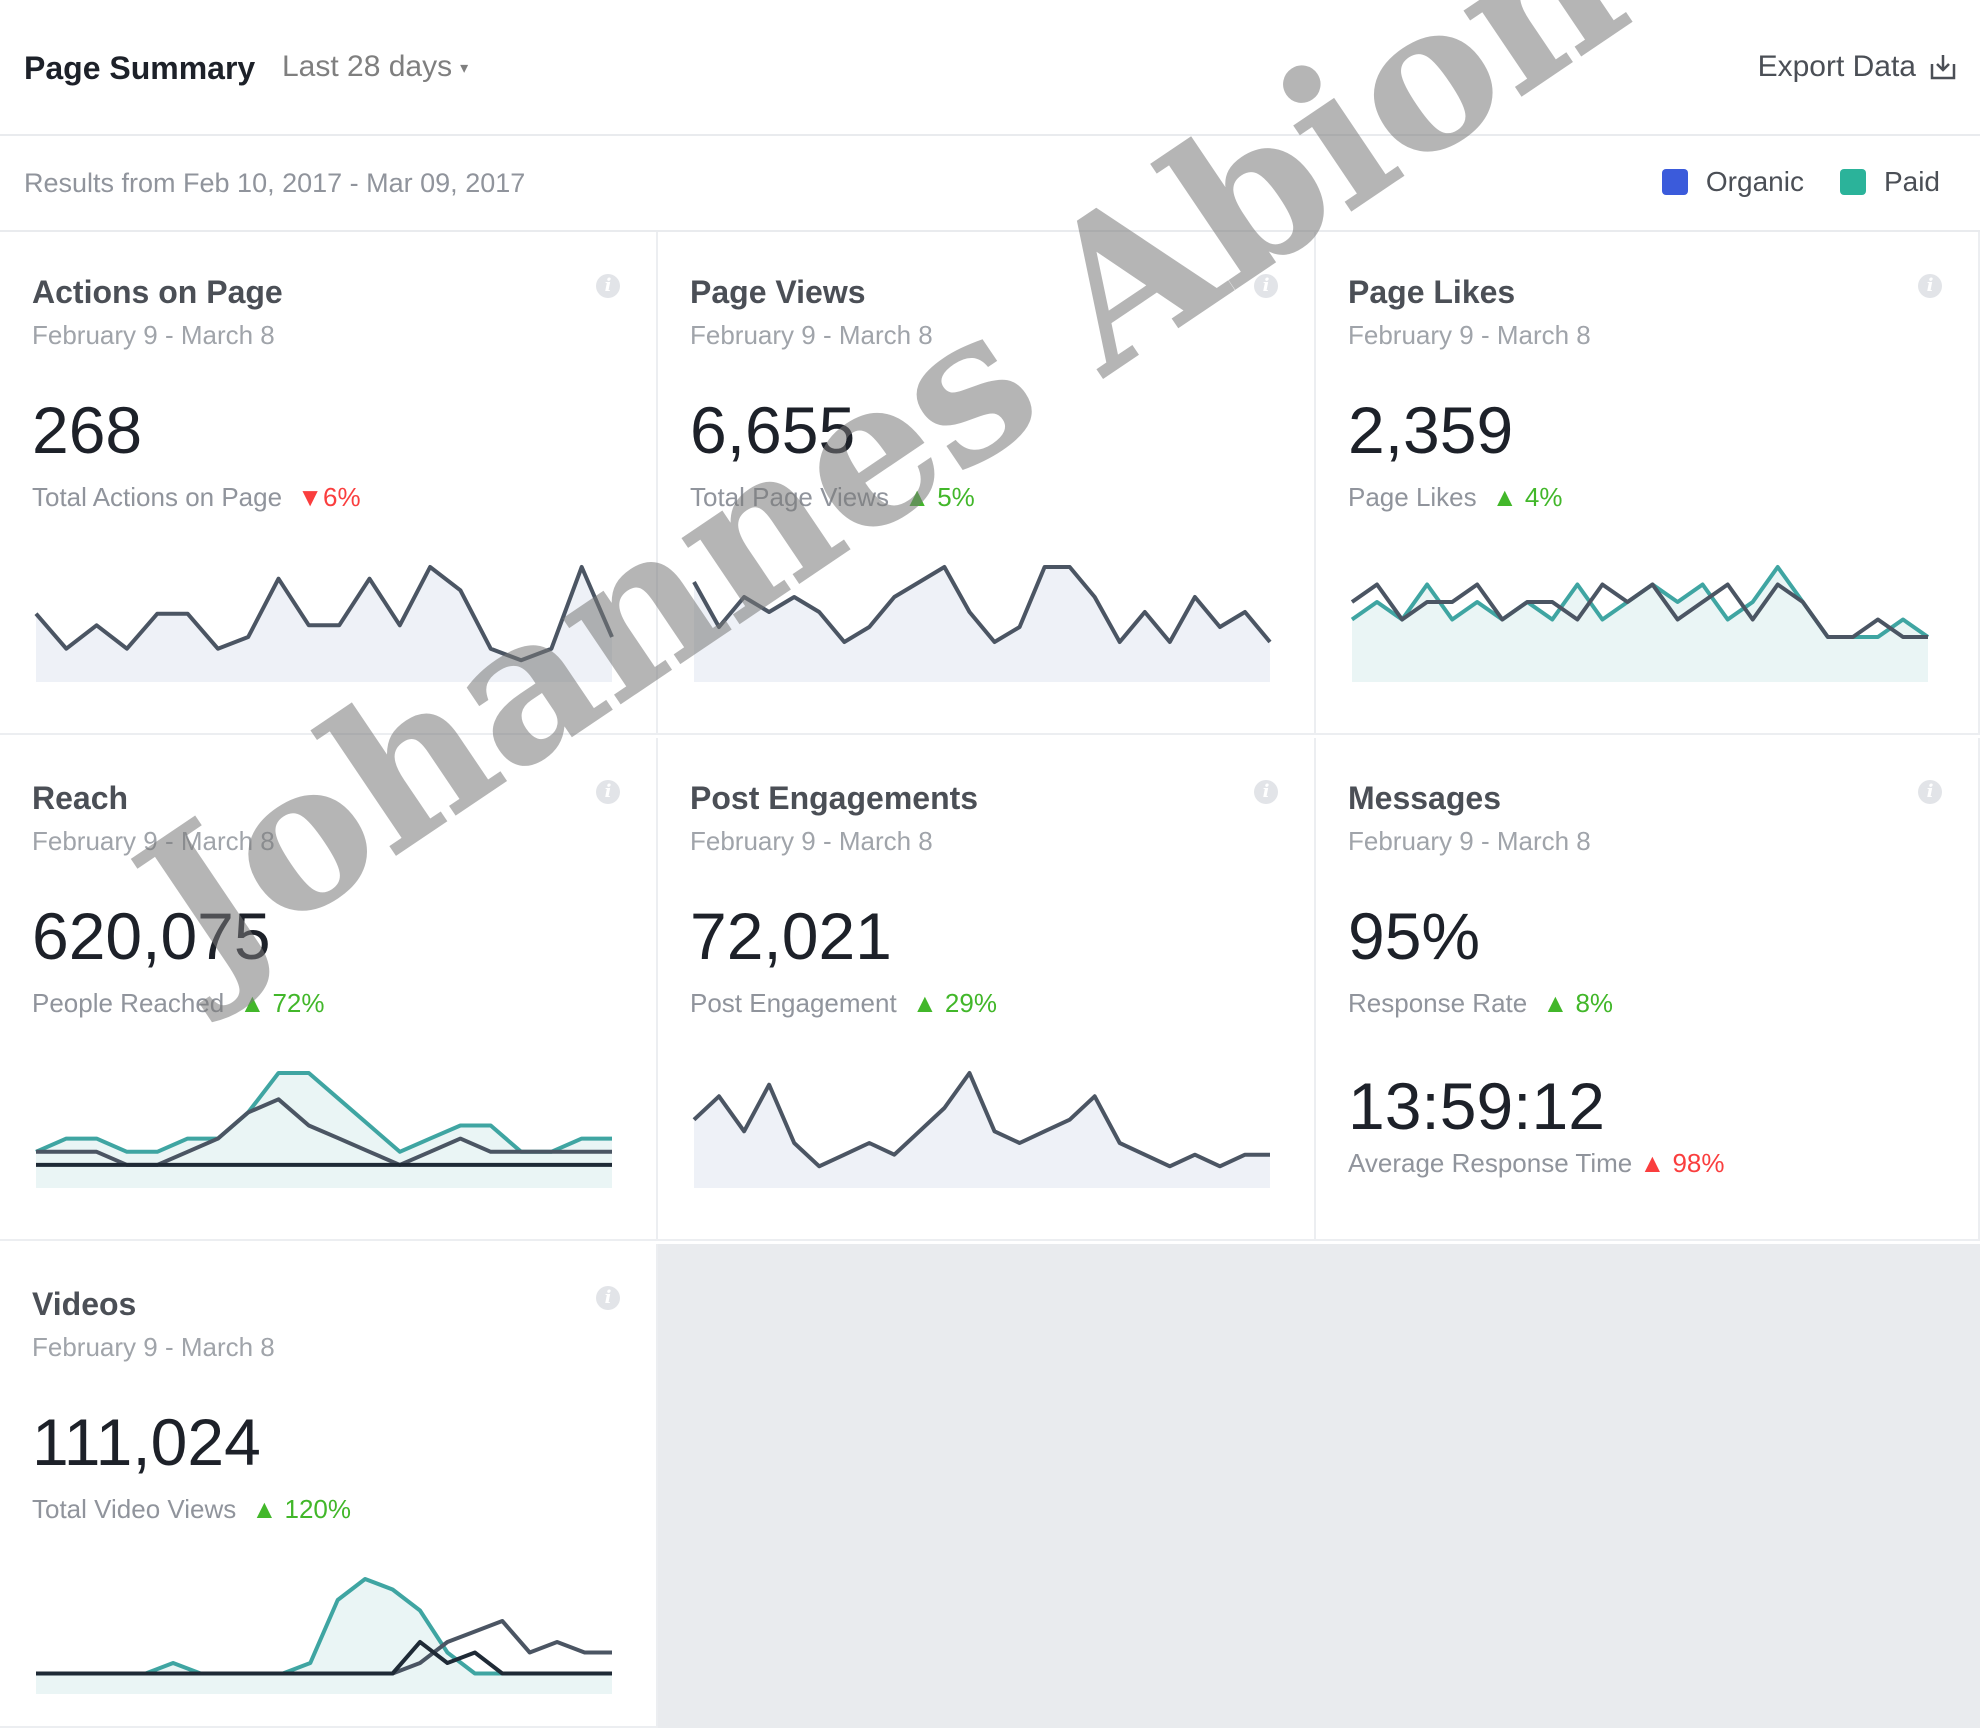 This screenshot has width=1980, height=1728. Describe the element at coordinates (275, 183) in the screenshot. I see `results-range: Results from Feb 10, 2017 - Mar 09, 2017` at that location.